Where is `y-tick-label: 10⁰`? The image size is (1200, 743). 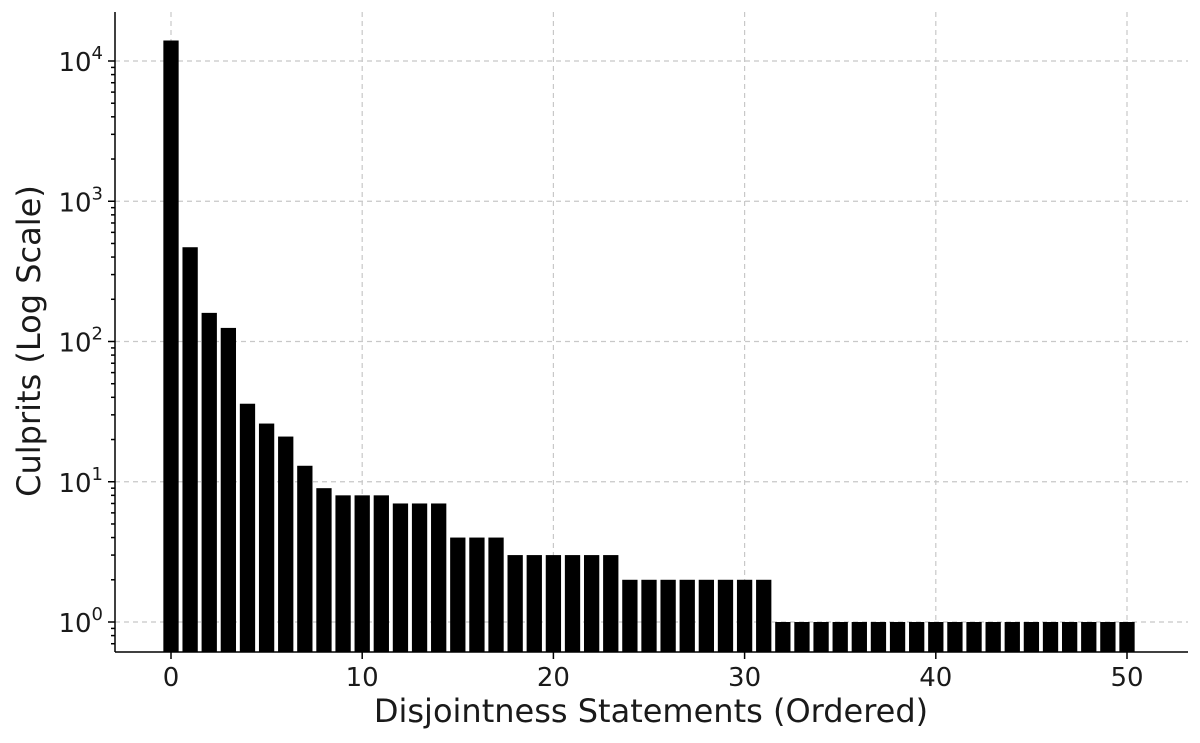 y-tick-label: 10⁰ is located at coordinates (80, 621).